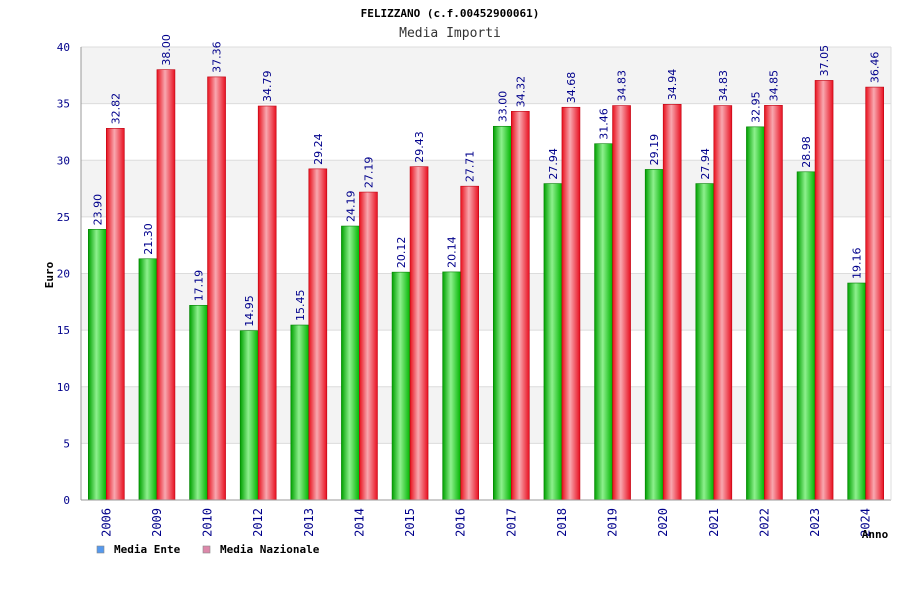 This screenshot has width=900, height=604. I want to click on bar-media-ente-2022, so click(755, 313).